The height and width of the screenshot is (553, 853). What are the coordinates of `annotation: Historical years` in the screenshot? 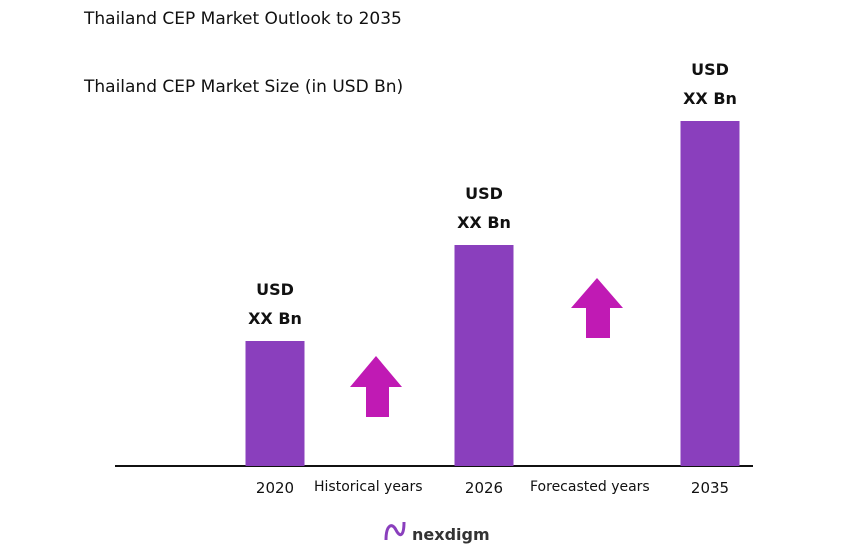 It's located at (368, 487).